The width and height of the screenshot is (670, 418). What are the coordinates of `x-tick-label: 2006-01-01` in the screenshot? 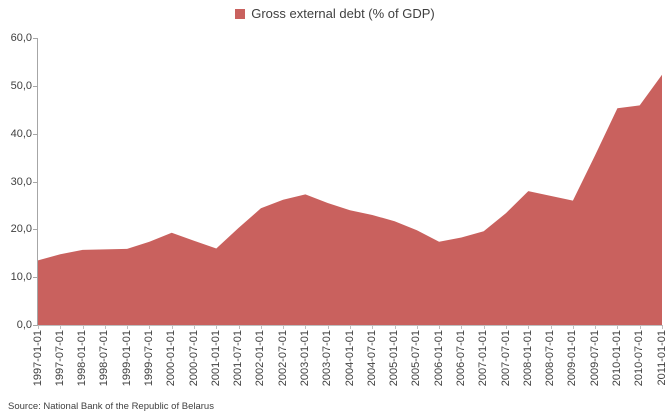 It's located at (438, 358).